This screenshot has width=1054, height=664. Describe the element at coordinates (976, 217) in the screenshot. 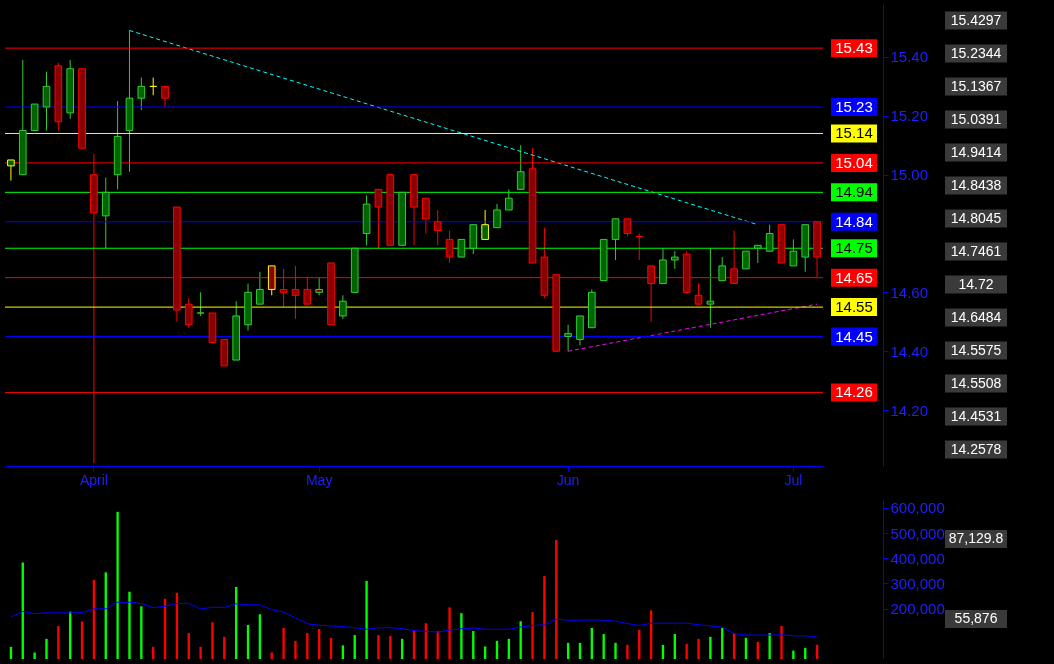

I see `text: 14.8045` at that location.